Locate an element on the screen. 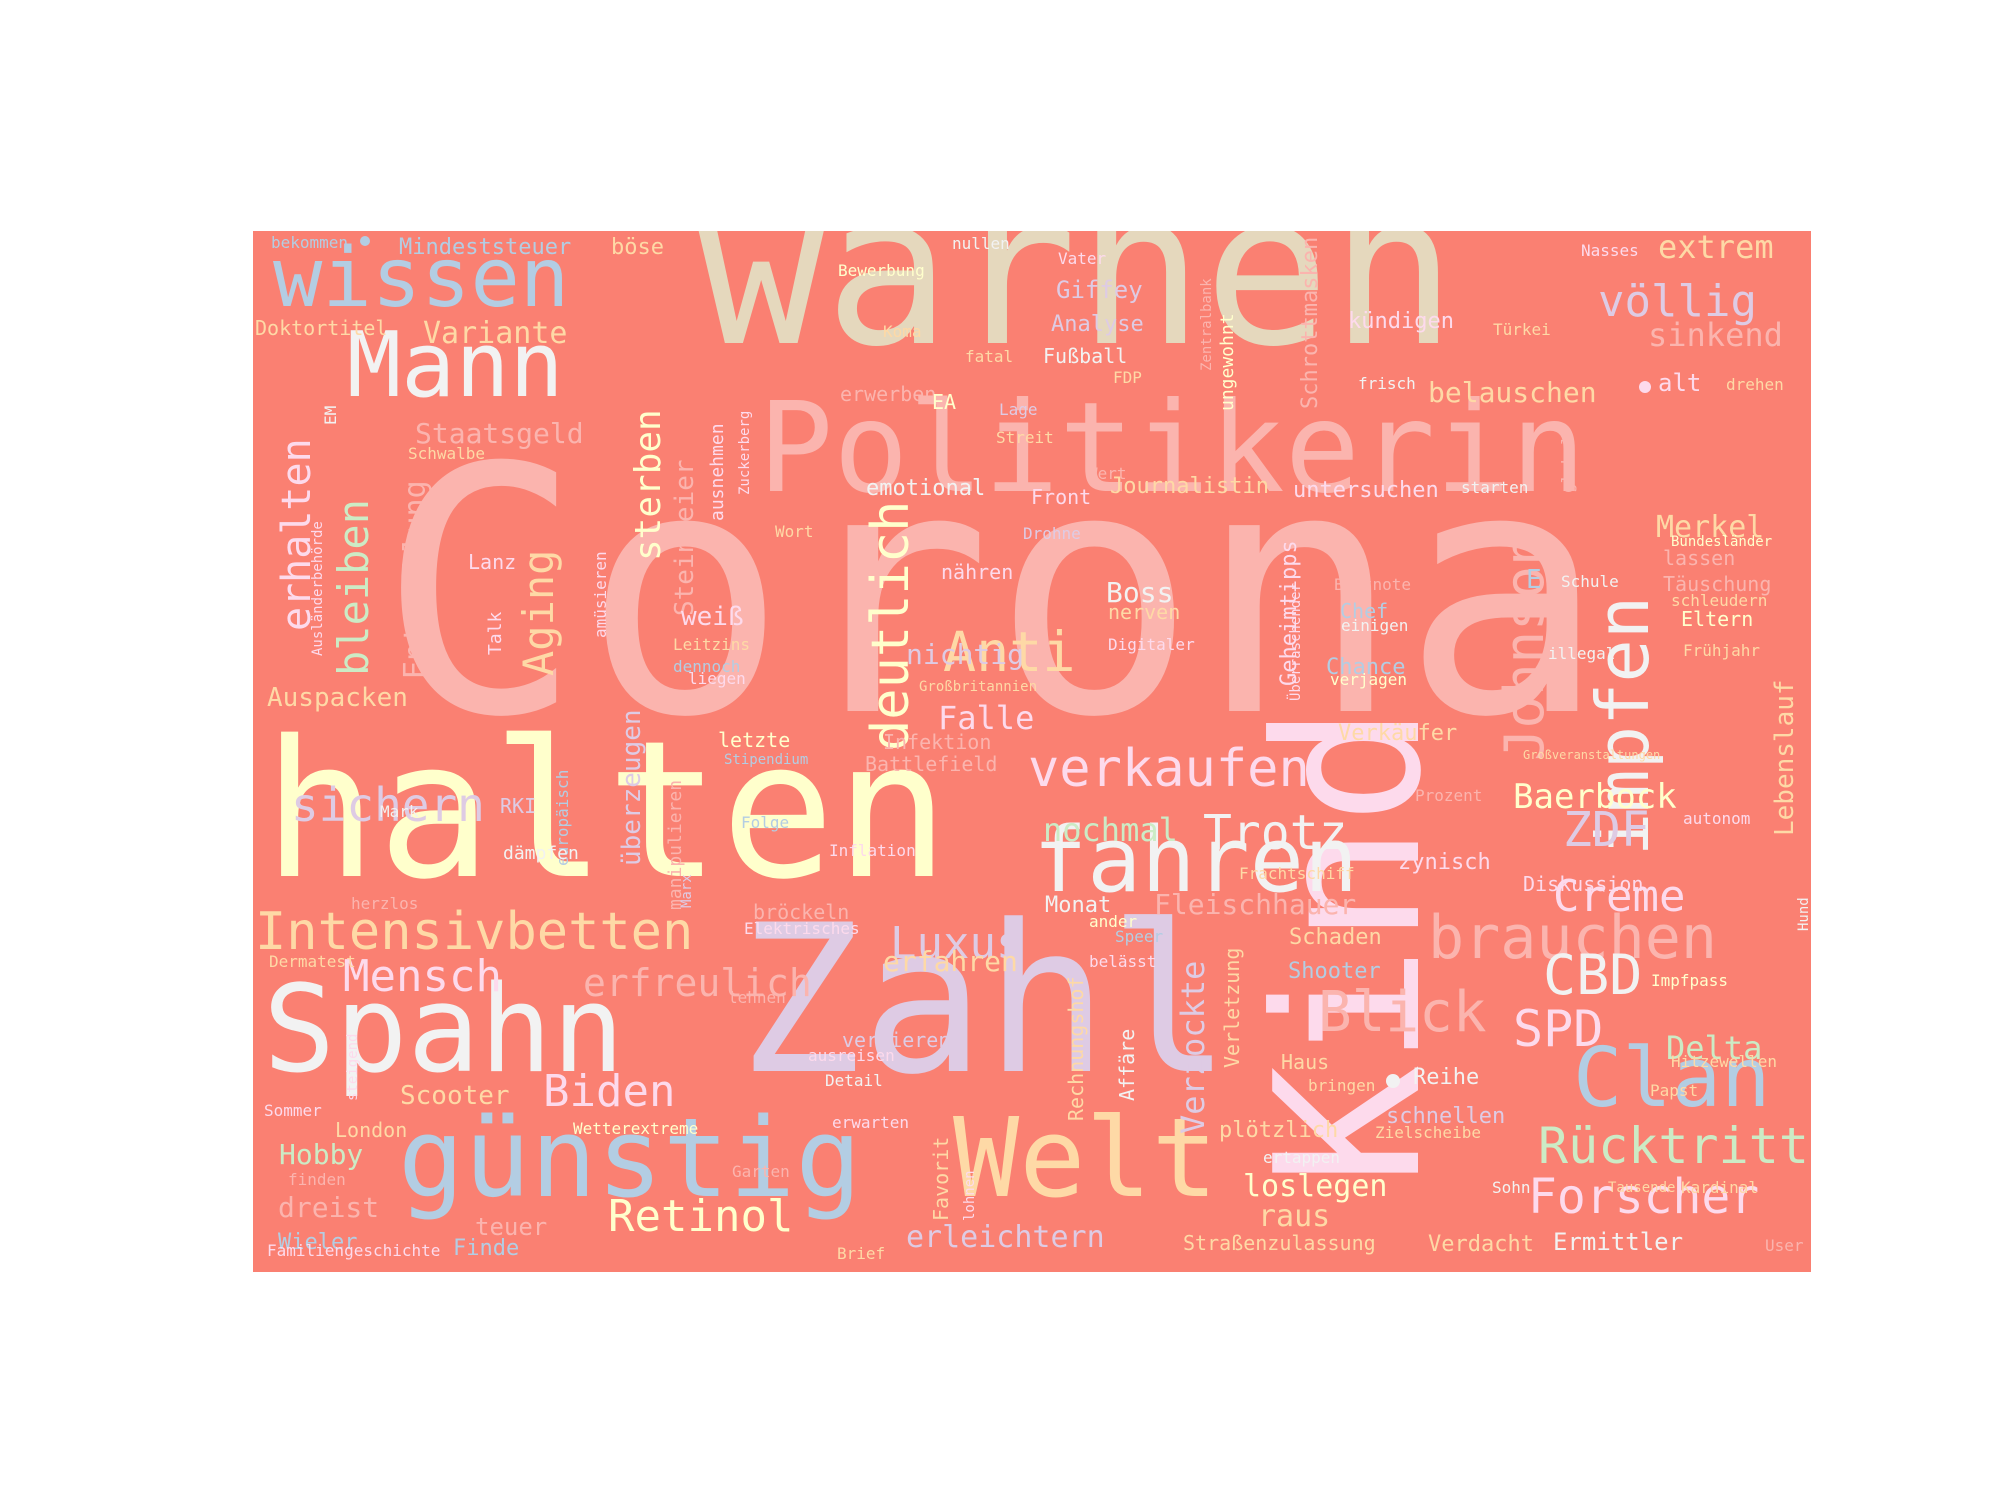  word-delta: Delta is located at coordinates (1714, 1048).